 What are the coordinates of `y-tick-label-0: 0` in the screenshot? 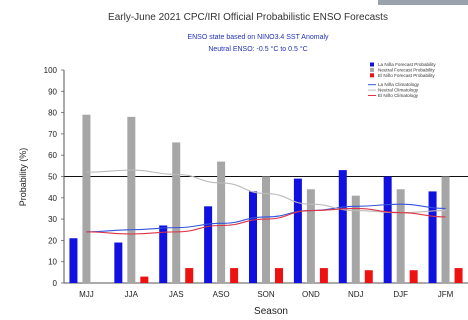 It's located at (55, 283).